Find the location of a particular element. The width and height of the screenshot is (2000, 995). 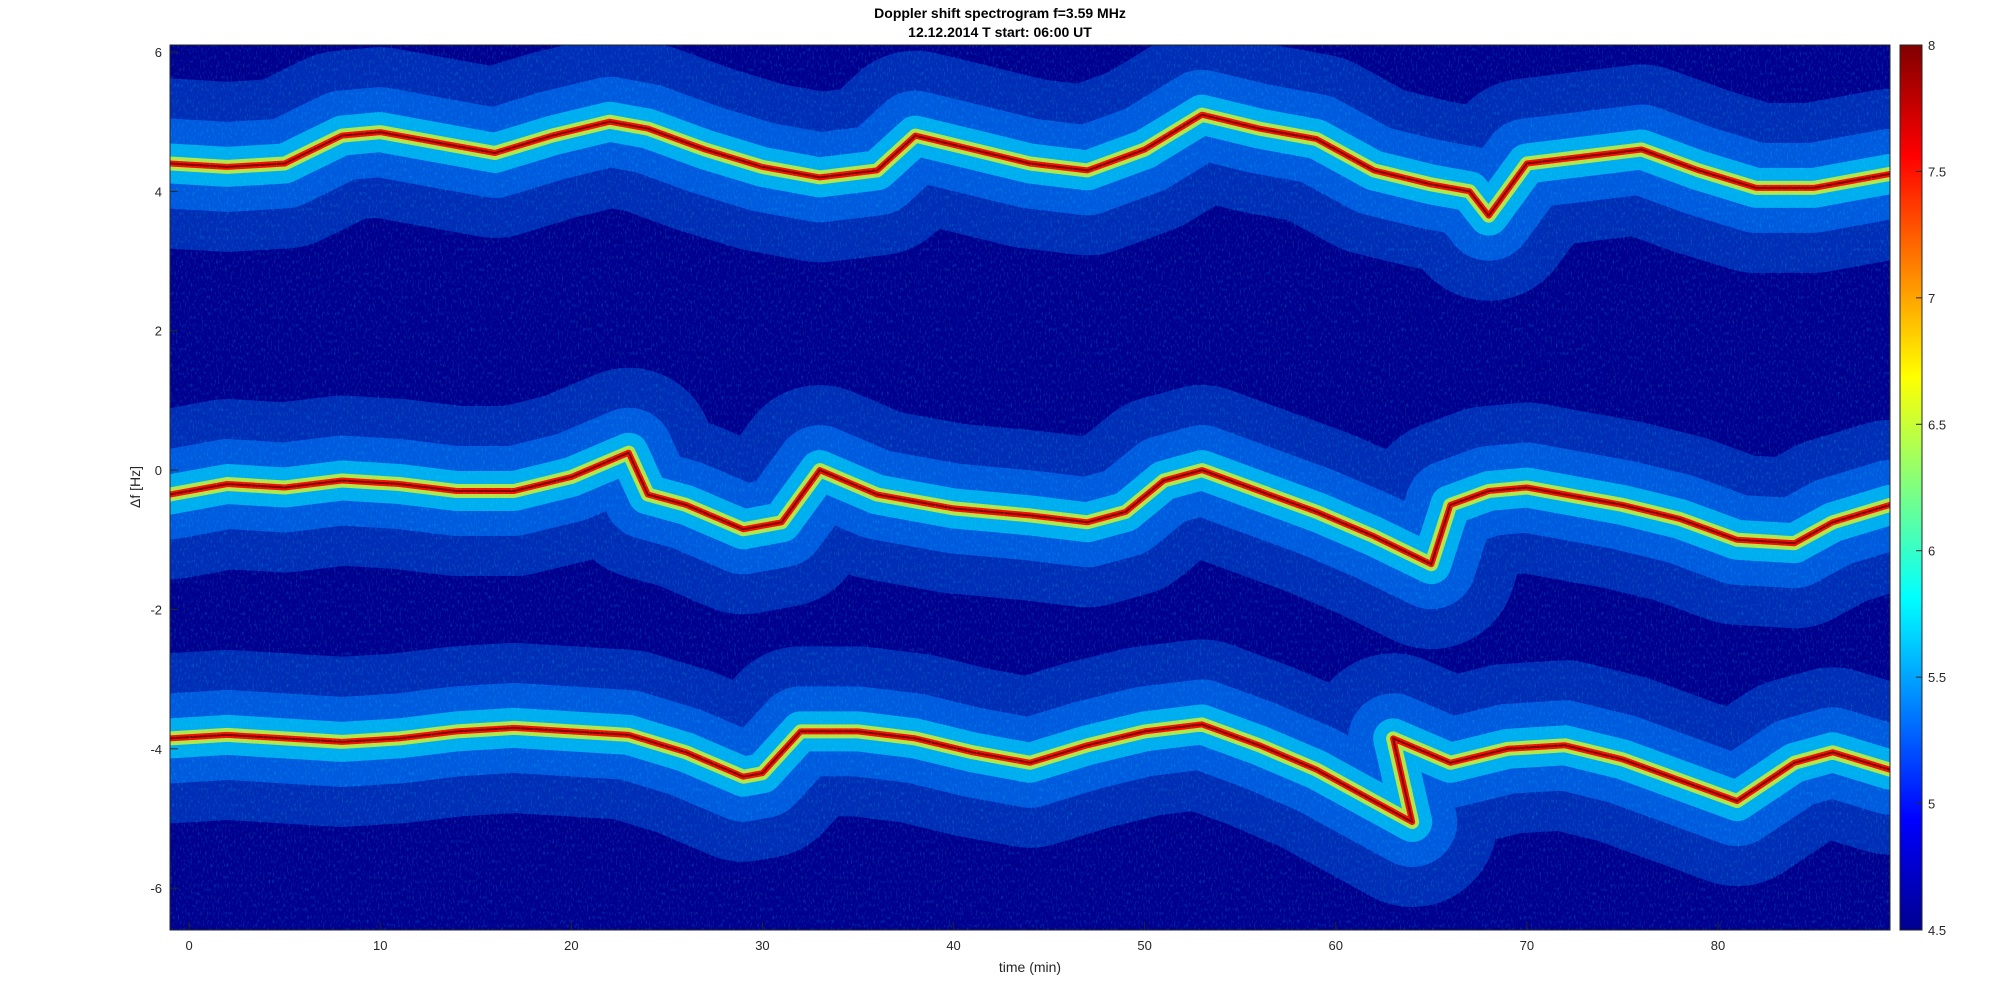

x-tick-label: 80 is located at coordinates (1718, 945).